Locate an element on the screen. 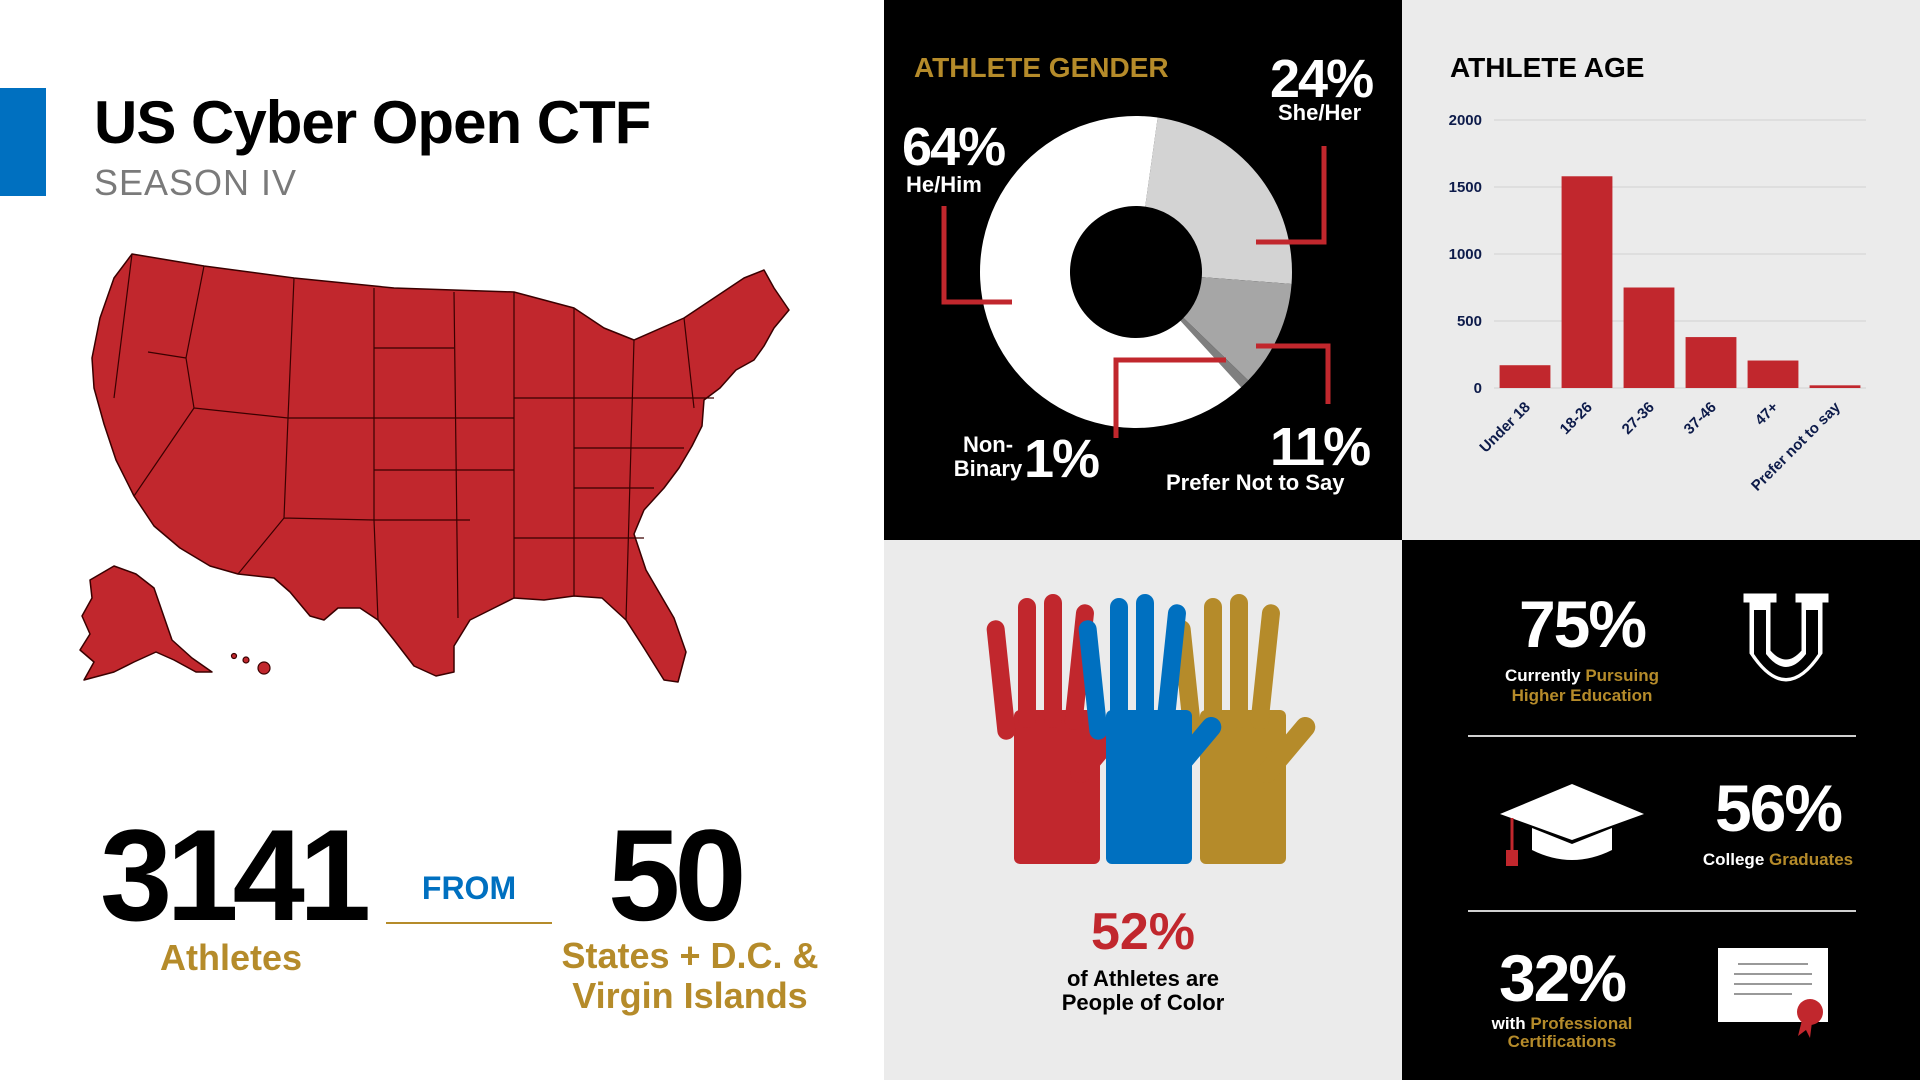 This screenshot has height=1080, width=1920. pns-pct: 11% is located at coordinates (1320, 447).